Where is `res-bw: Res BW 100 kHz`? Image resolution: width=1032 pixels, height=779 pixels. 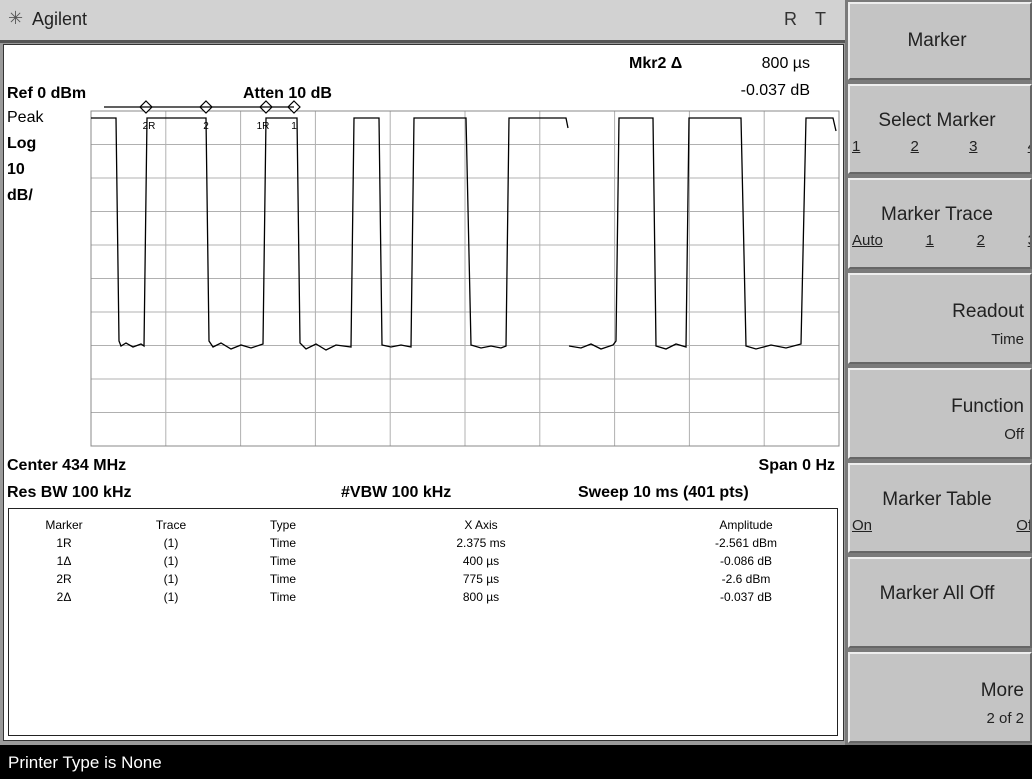 res-bw: Res BW 100 kHz is located at coordinates (69, 492).